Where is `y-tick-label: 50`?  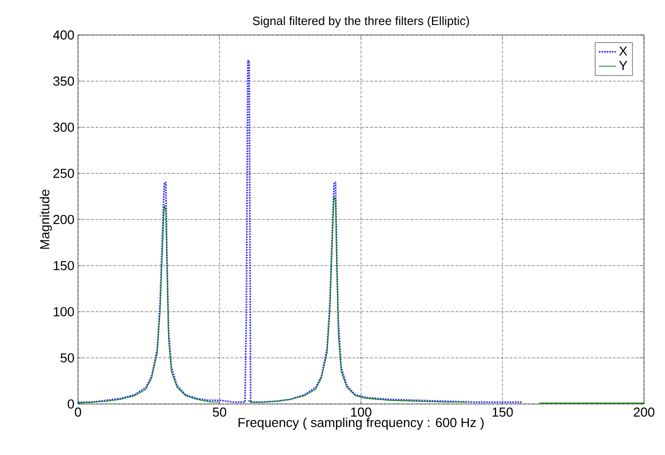 y-tick-label: 50 is located at coordinates (67, 357).